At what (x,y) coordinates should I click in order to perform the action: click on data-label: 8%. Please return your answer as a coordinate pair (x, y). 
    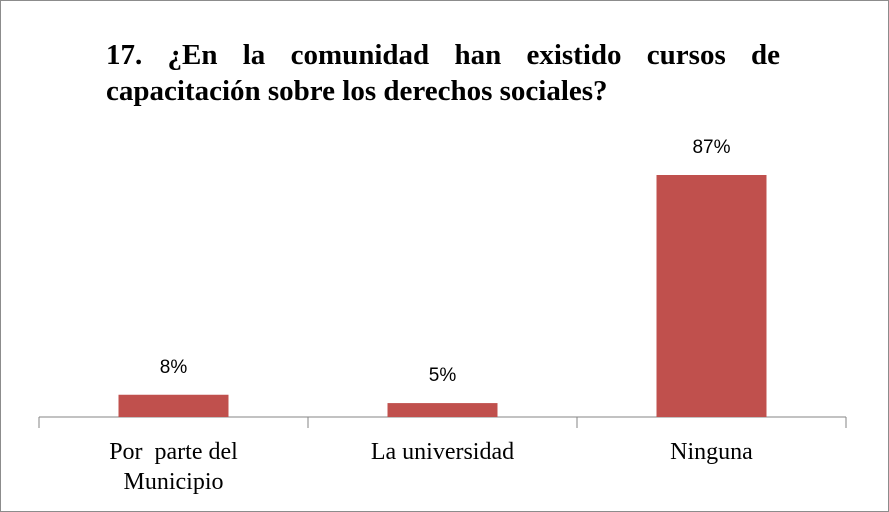
    Looking at the image, I should click on (173, 367).